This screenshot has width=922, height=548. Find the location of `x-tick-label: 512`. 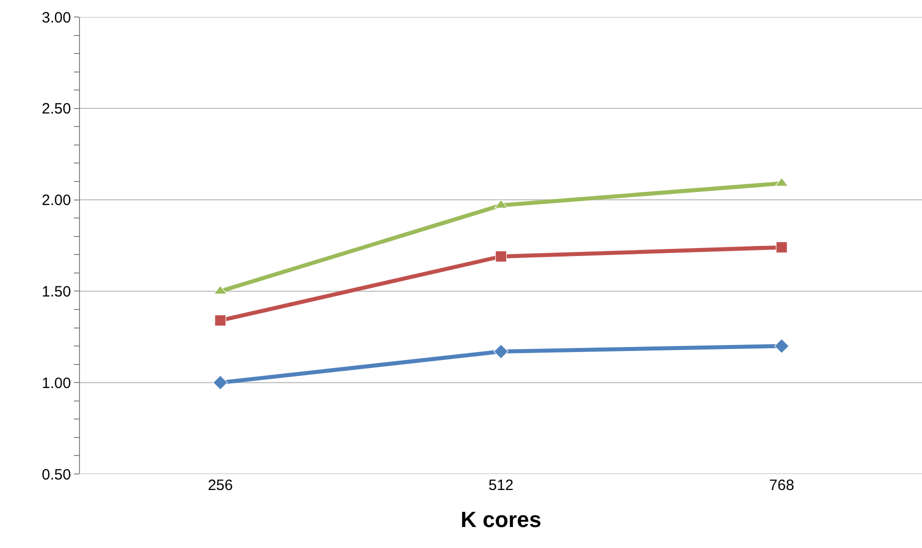

x-tick-label: 512 is located at coordinates (501, 485).